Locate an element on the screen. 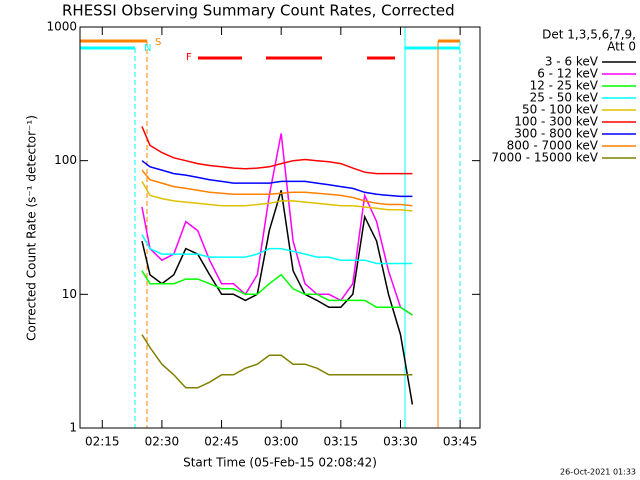 This screenshot has width=640, height=480. legend-title: Det 1,3,5,6,7,9, is located at coordinates (589, 35).